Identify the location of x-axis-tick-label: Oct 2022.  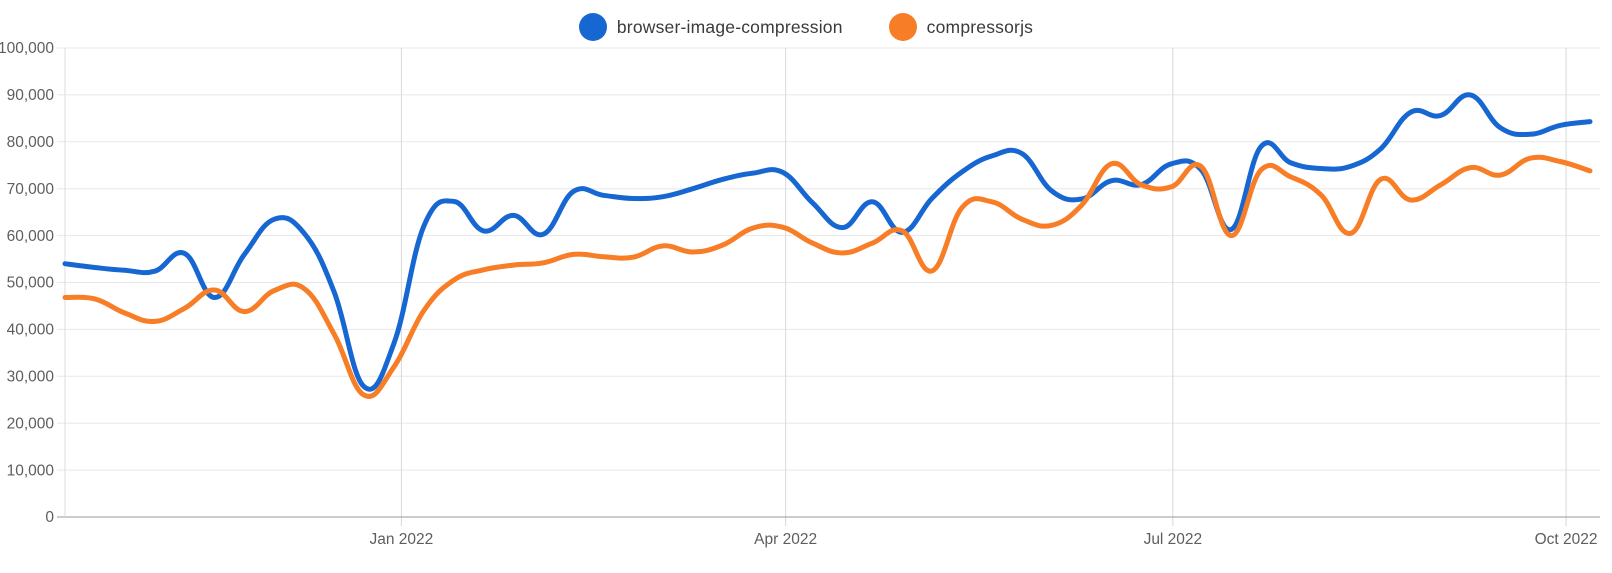
(1566, 539).